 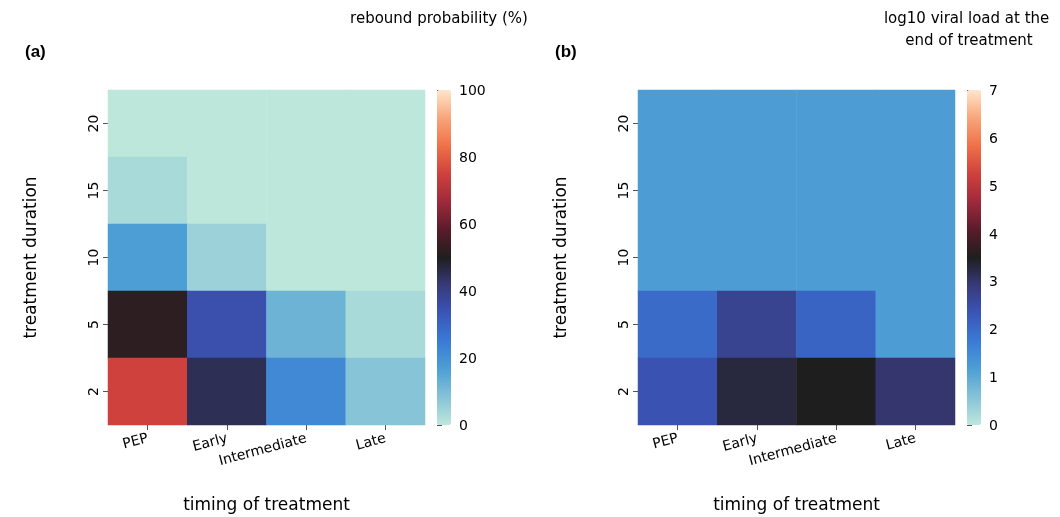 What do you see at coordinates (566, 51) in the screenshot?
I see `chart-title: (b)` at bounding box center [566, 51].